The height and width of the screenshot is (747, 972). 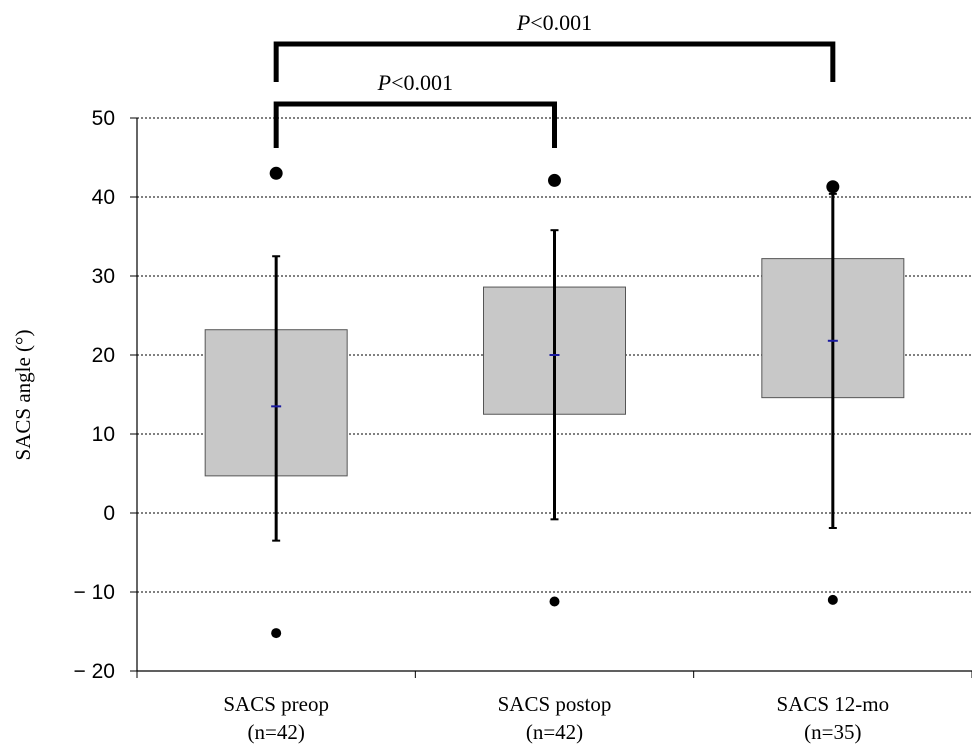 What do you see at coordinates (103, 197) in the screenshot?
I see `y-tick-label: 40` at bounding box center [103, 197].